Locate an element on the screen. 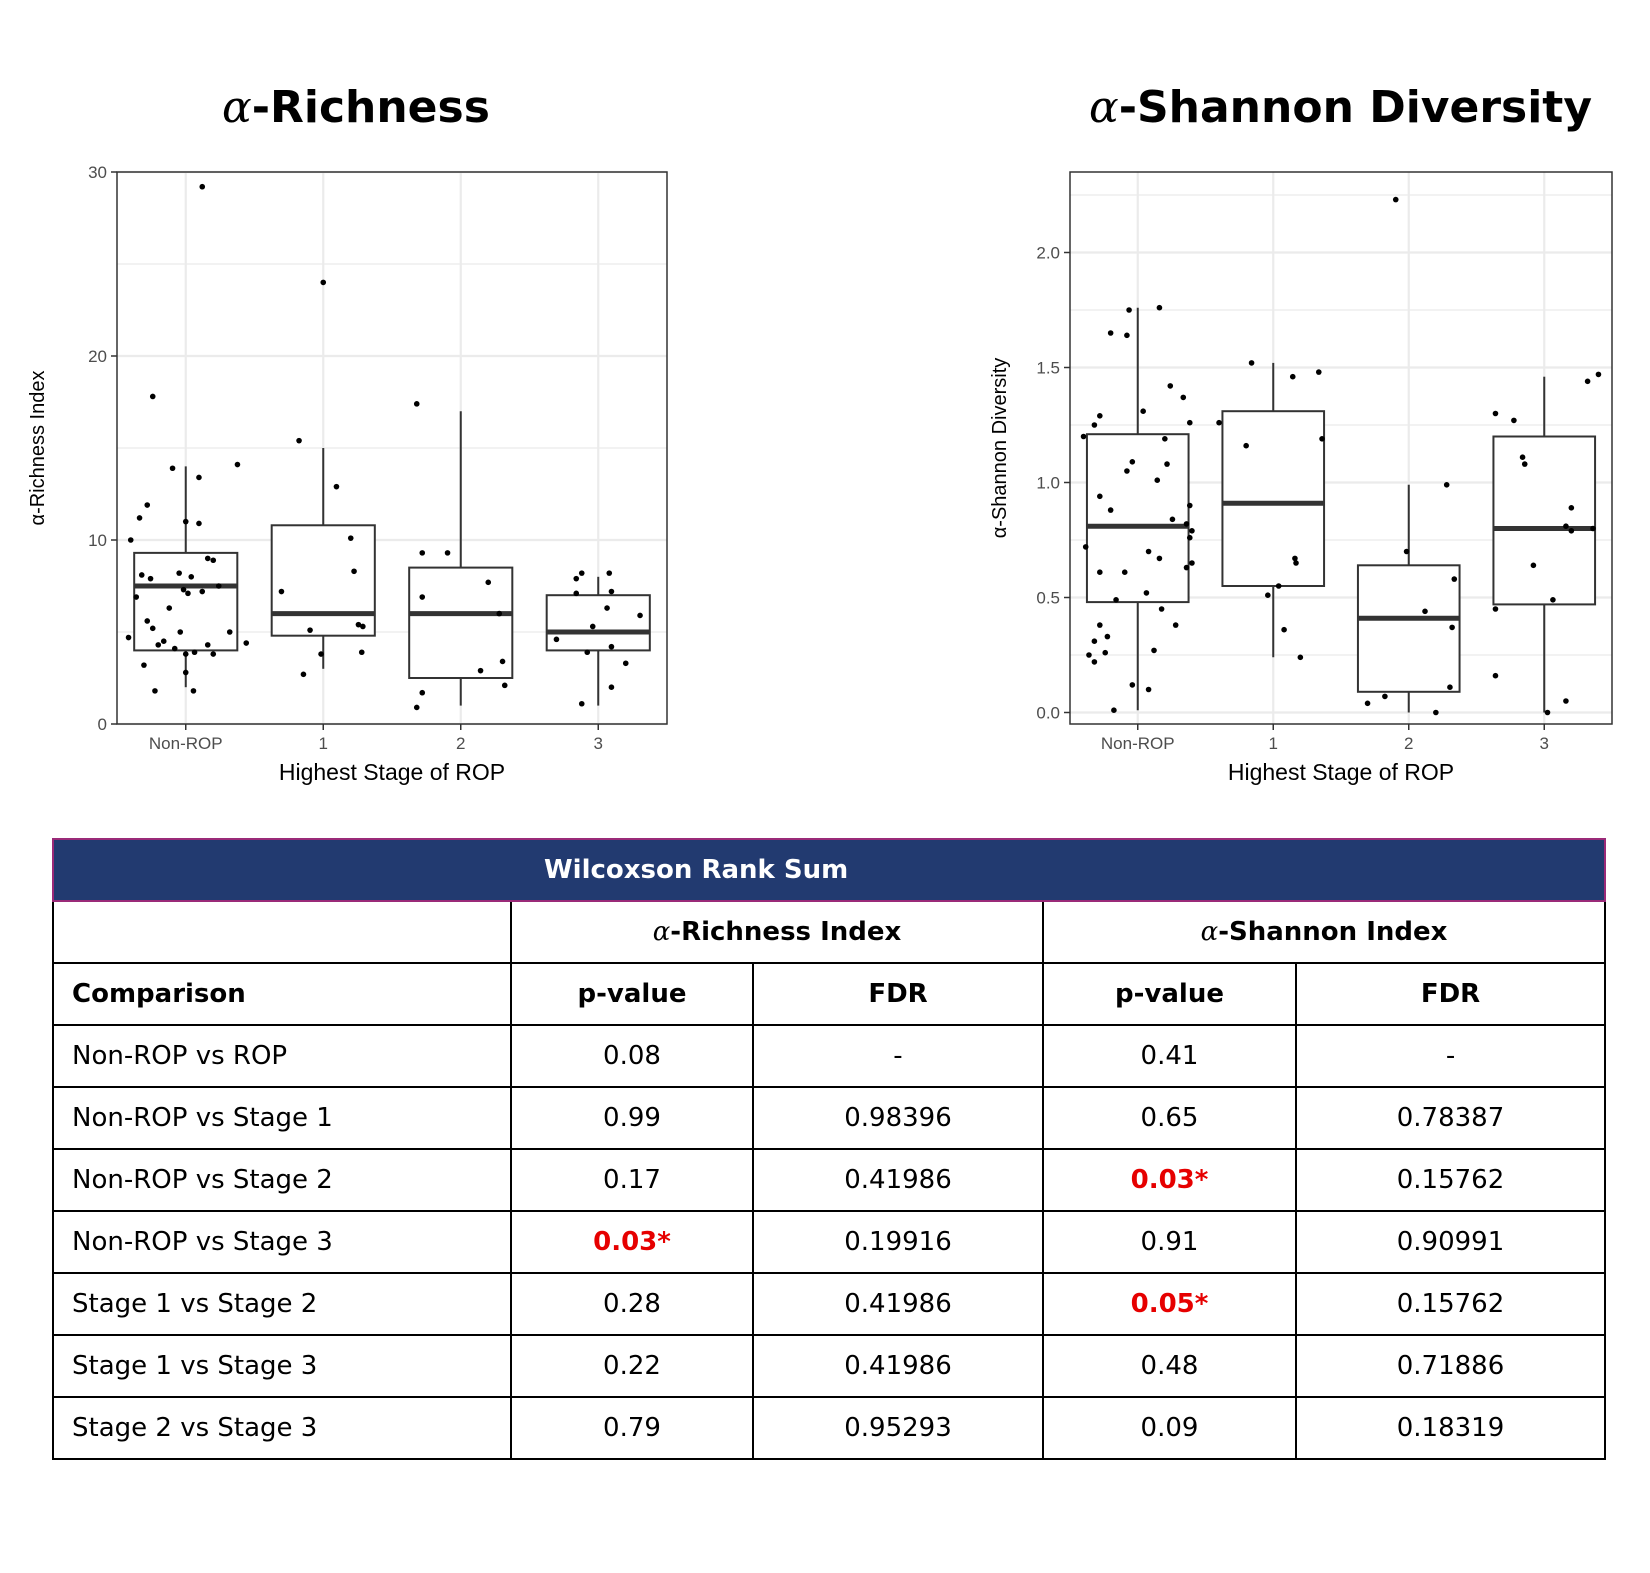  richness-title-text: -Richness is located at coordinates (370, 107).